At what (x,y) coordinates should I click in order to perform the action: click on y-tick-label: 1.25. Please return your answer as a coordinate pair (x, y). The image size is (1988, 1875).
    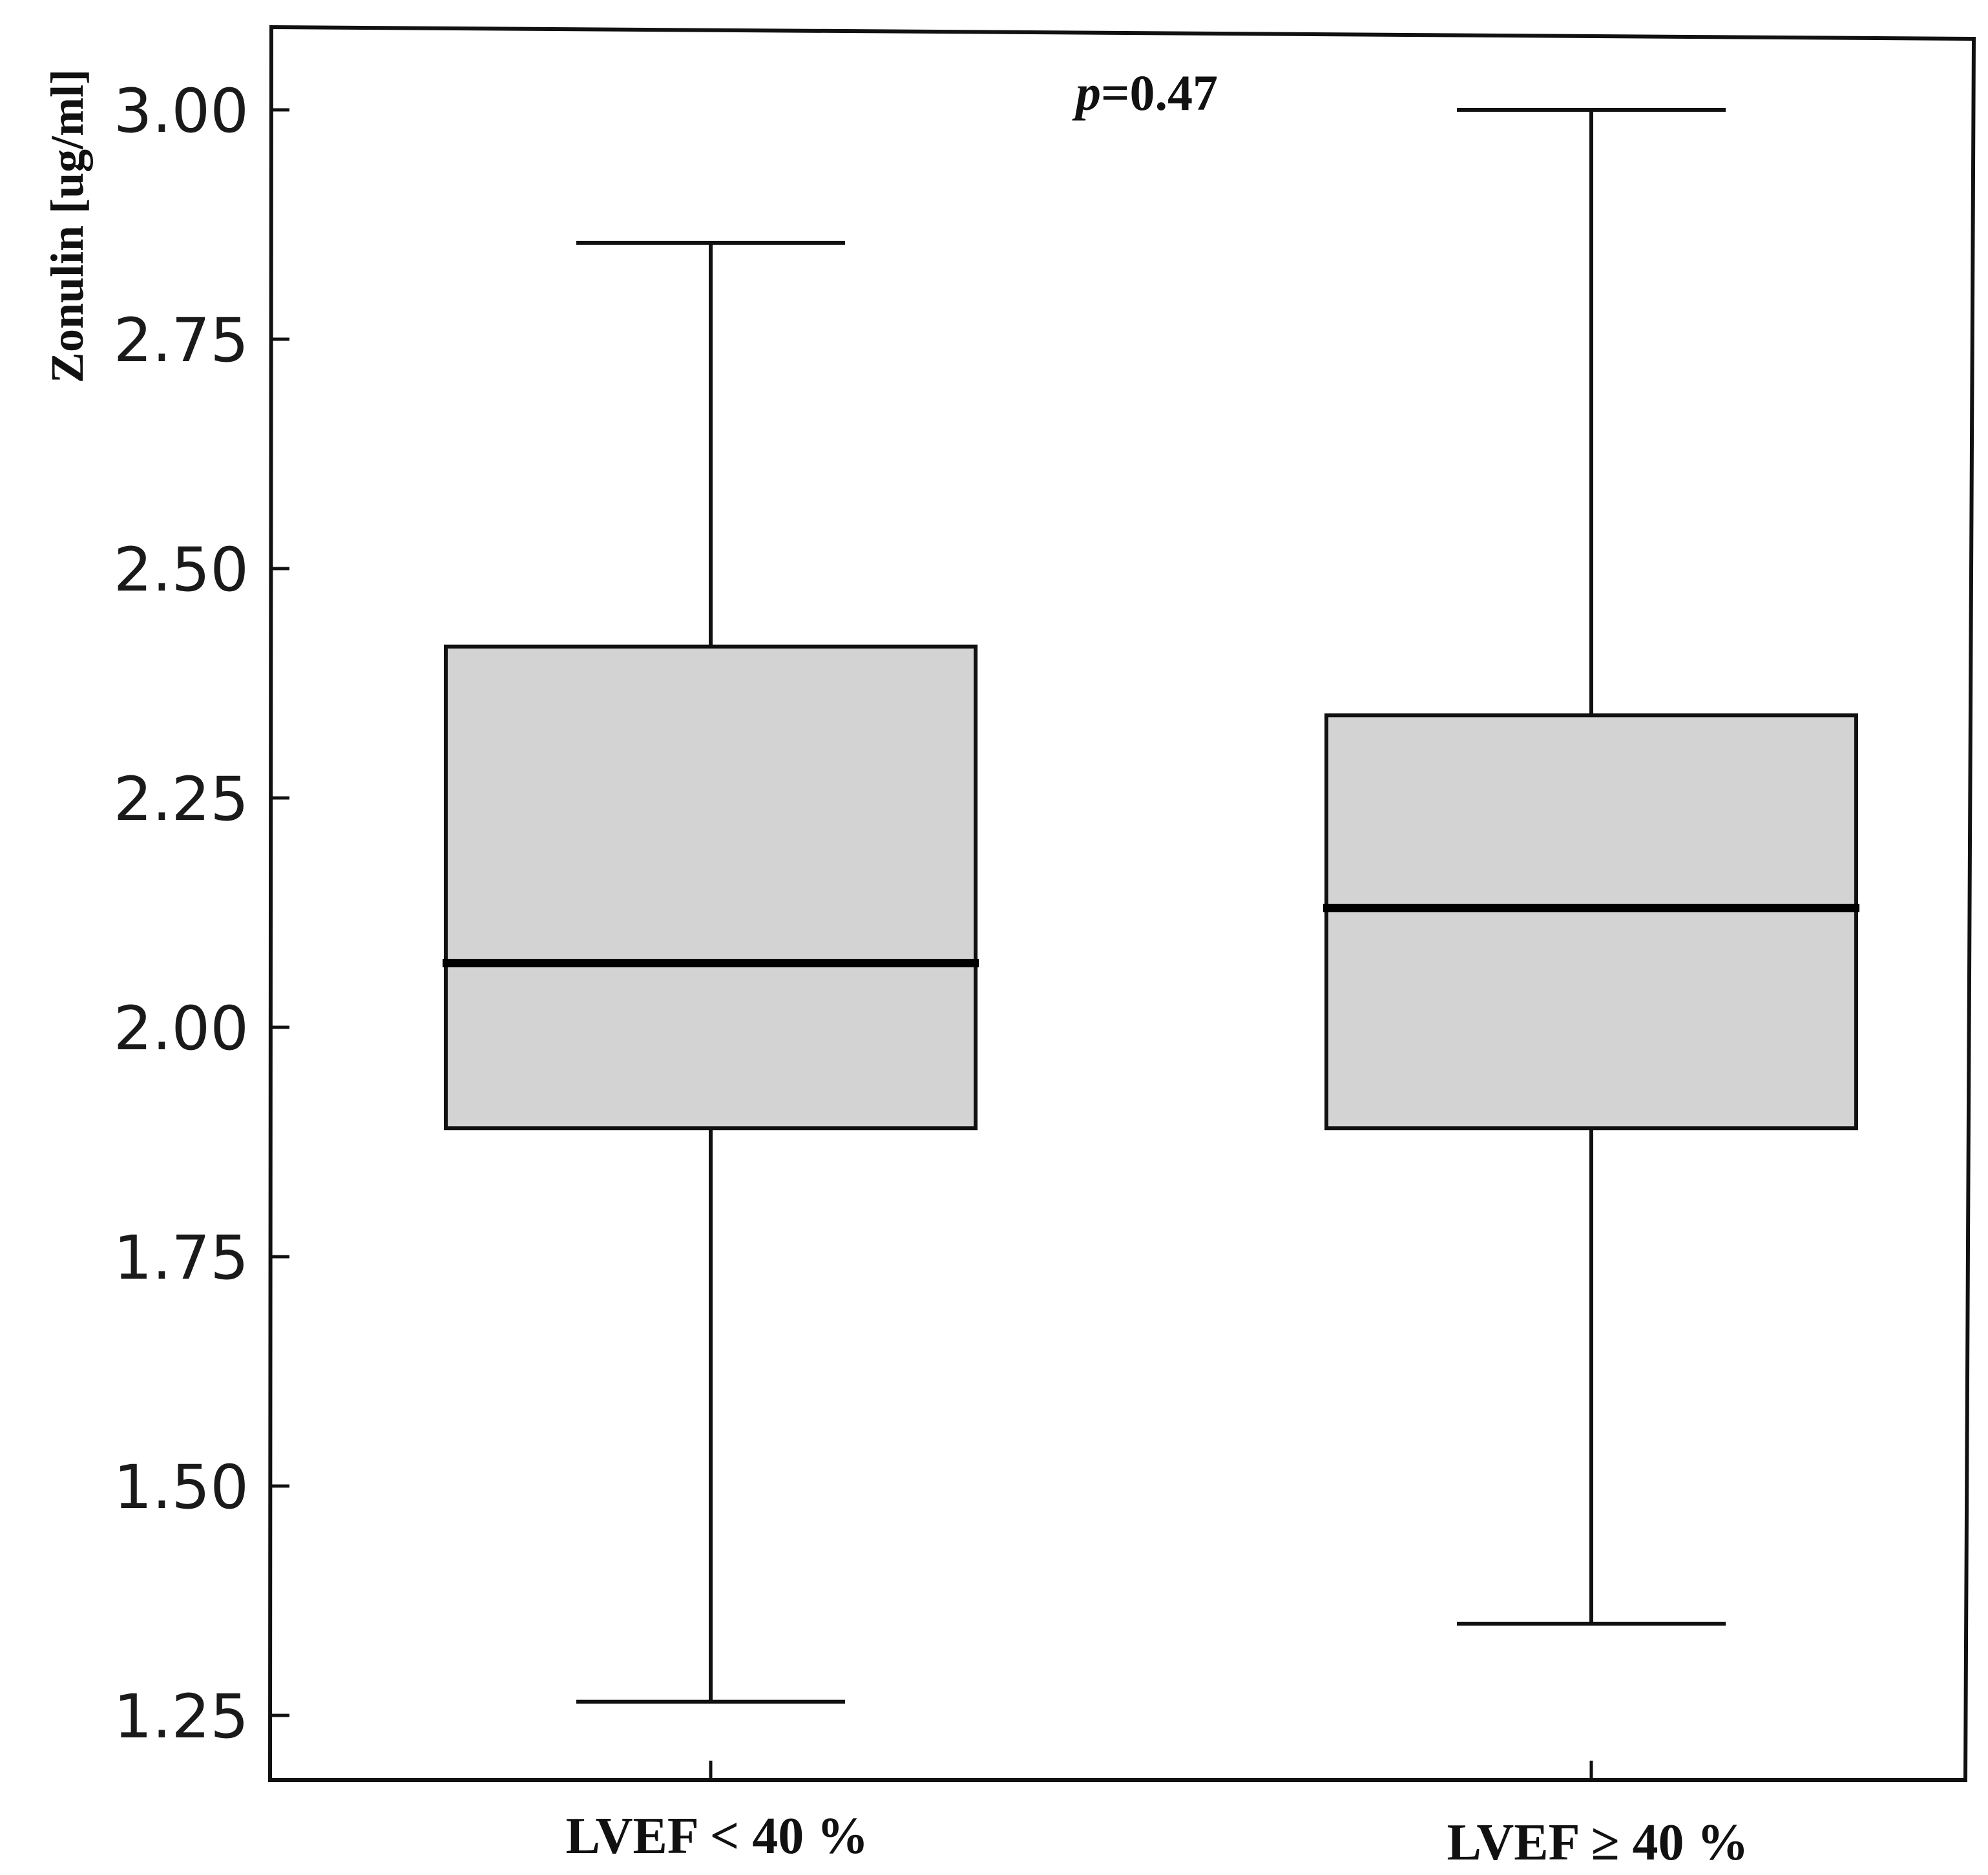
    Looking at the image, I should click on (181, 1717).